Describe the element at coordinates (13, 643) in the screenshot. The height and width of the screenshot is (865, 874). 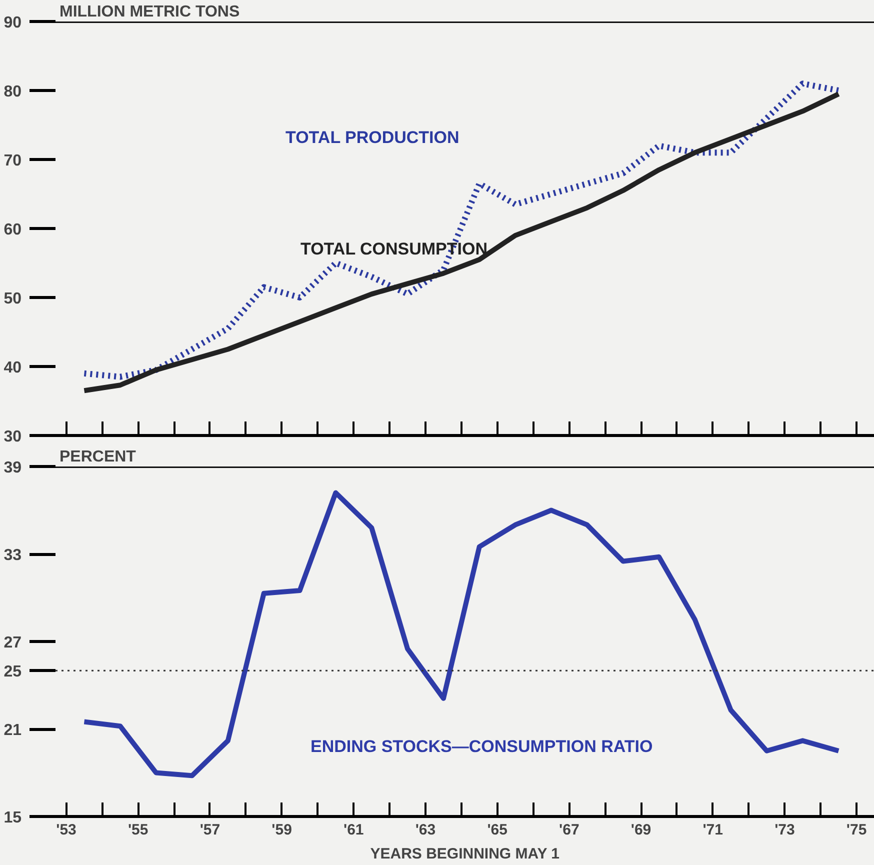
I see `y-tick-label: 27` at that location.